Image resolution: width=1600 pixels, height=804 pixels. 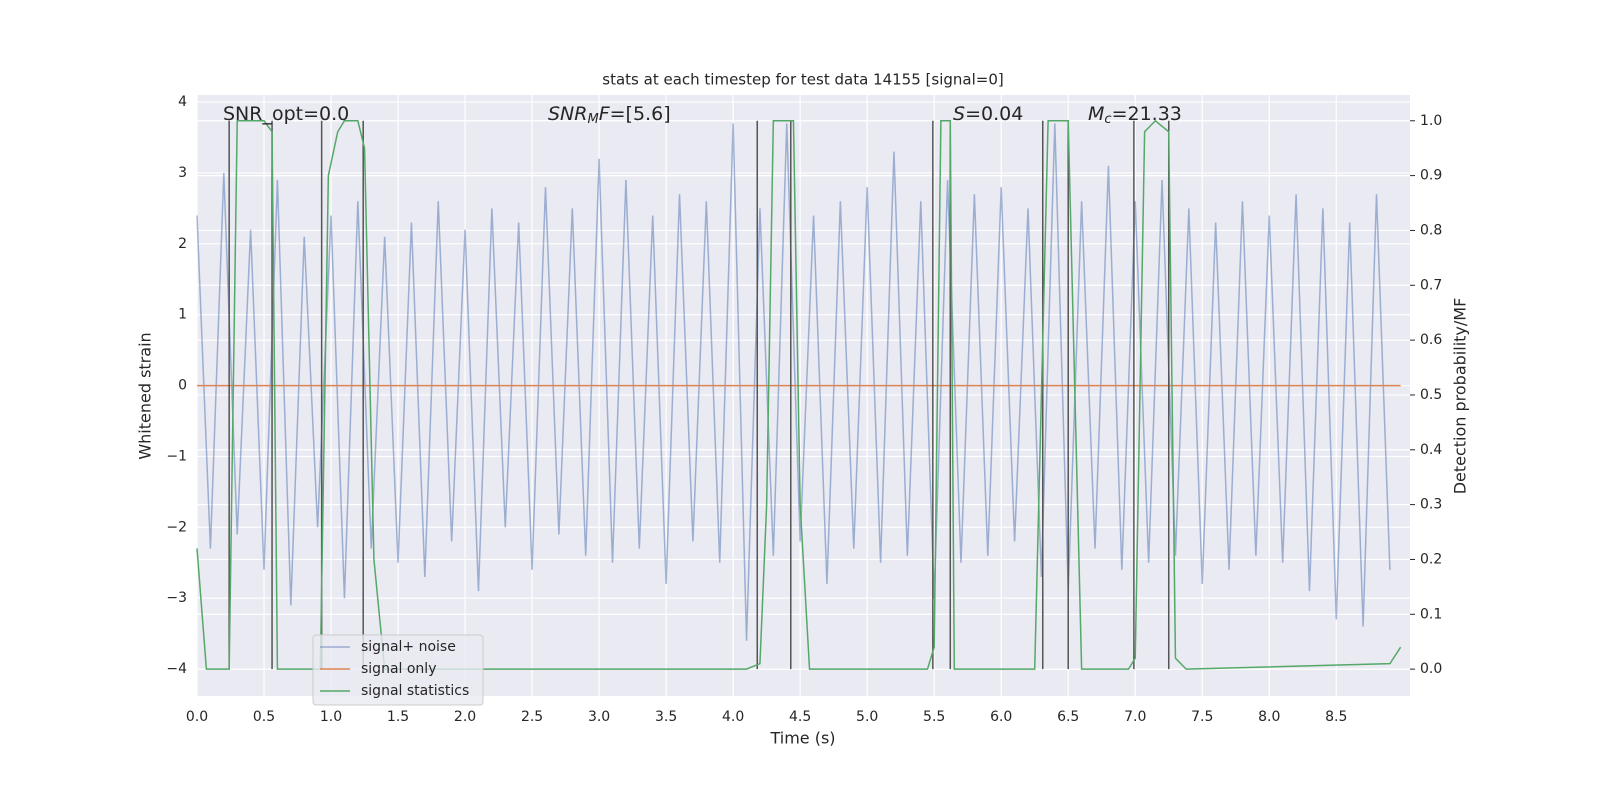 I want to click on y-tick-label: 1, so click(x=182, y=315).